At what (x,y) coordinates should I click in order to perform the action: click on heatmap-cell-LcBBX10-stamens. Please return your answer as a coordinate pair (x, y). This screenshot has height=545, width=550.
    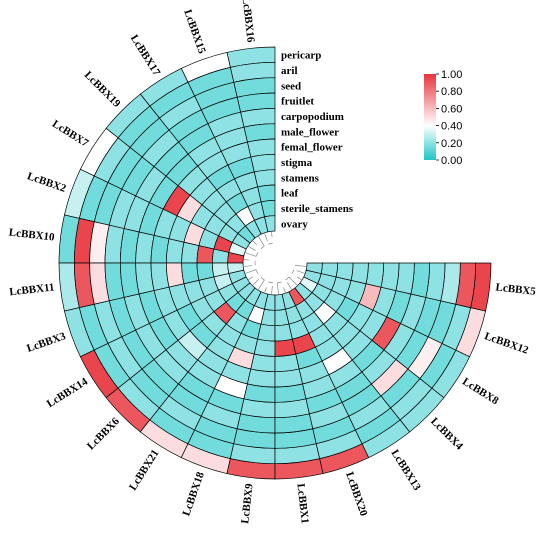
    Looking at the image, I should click on (190, 252).